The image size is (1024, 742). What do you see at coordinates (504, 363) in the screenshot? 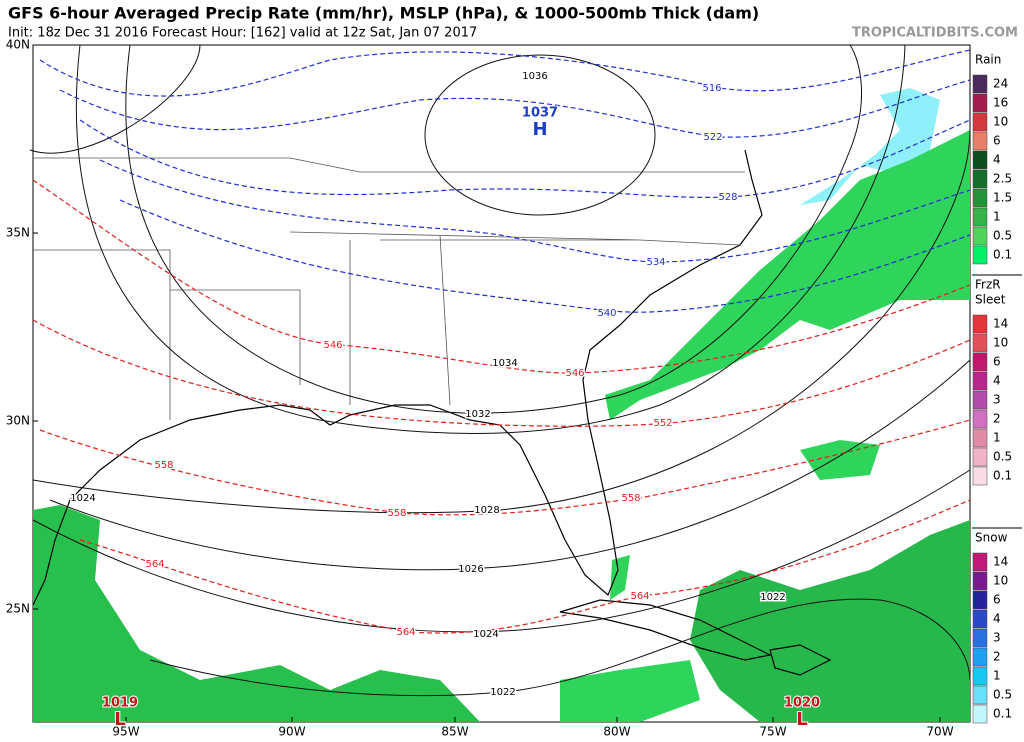
I see `isobar-label: 1034` at bounding box center [504, 363].